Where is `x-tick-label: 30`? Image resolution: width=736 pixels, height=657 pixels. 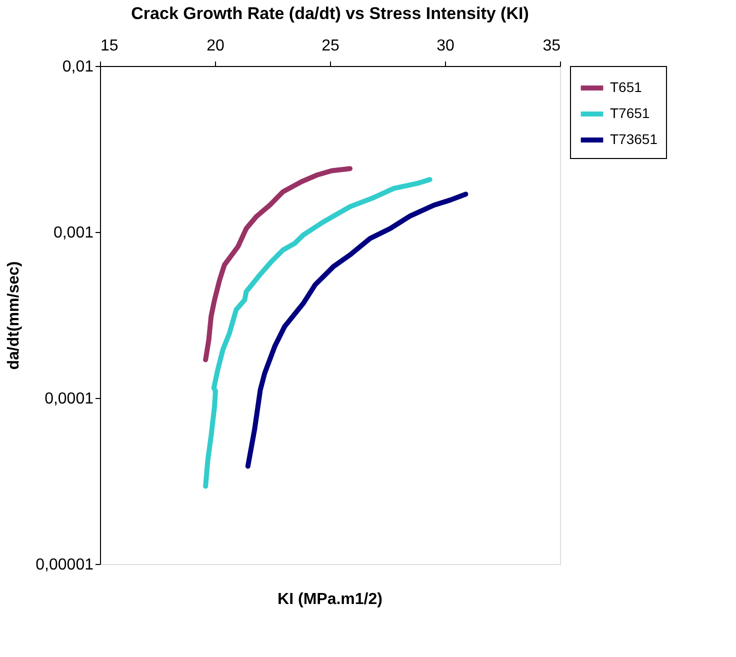 x-tick-label: 30 is located at coordinates (445, 46).